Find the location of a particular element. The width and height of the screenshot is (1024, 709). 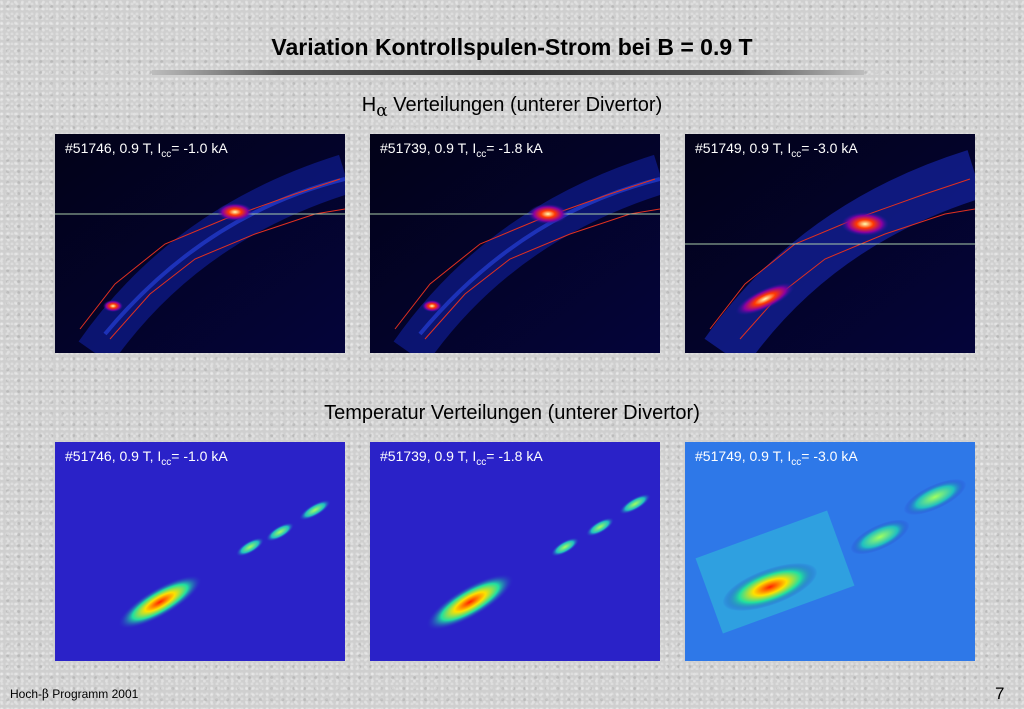

footer-program-label: Hoch-β Programm 2001 is located at coordinates (74, 694).